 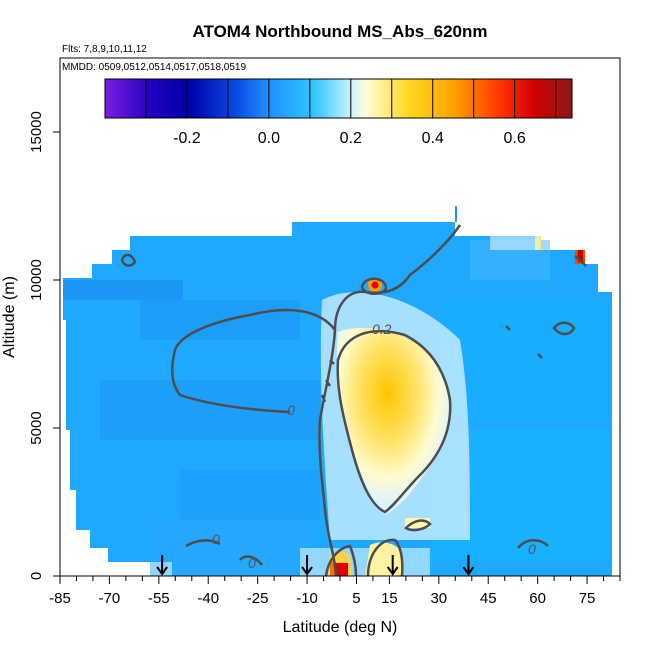 What do you see at coordinates (104, 49) in the screenshot?
I see `flights-note: Flts: 7,8,9,10,11,12` at bounding box center [104, 49].